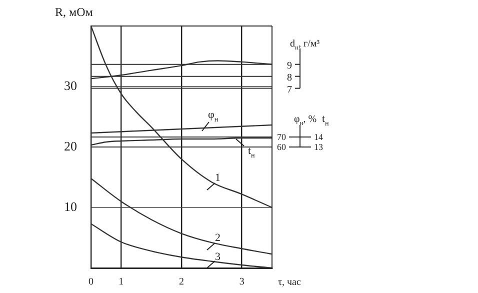 This screenshot has width=478, height=293. I want to click on annotation: 2, so click(217, 238).